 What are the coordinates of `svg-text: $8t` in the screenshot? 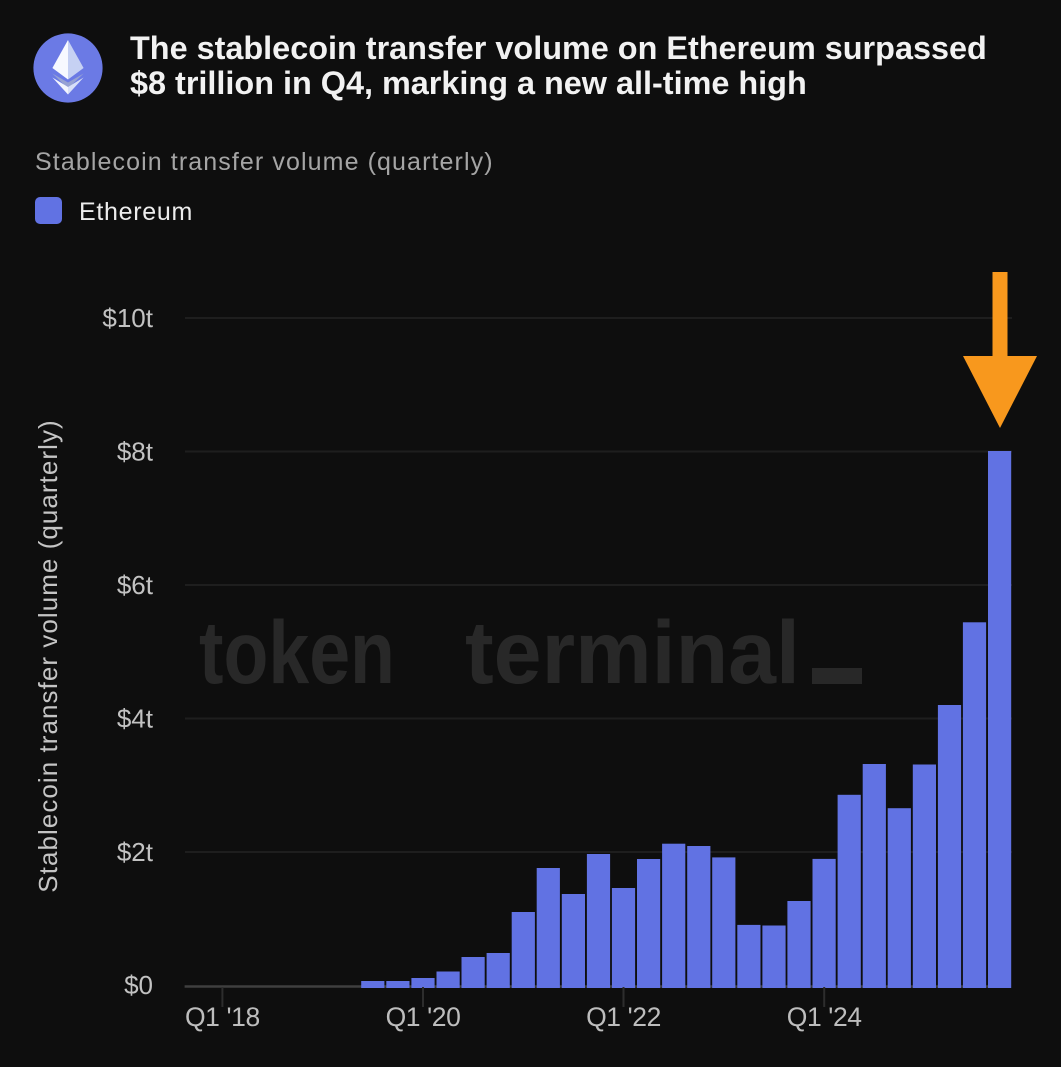 It's located at (135, 452).